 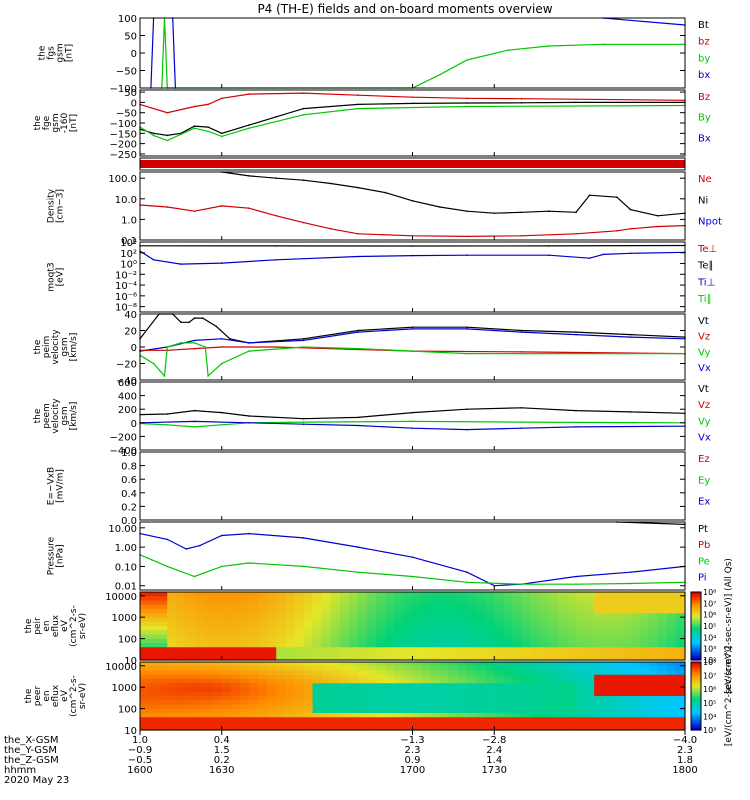 I want to click on colorbar-tick-label: 10⁴, so click(x=709, y=637).